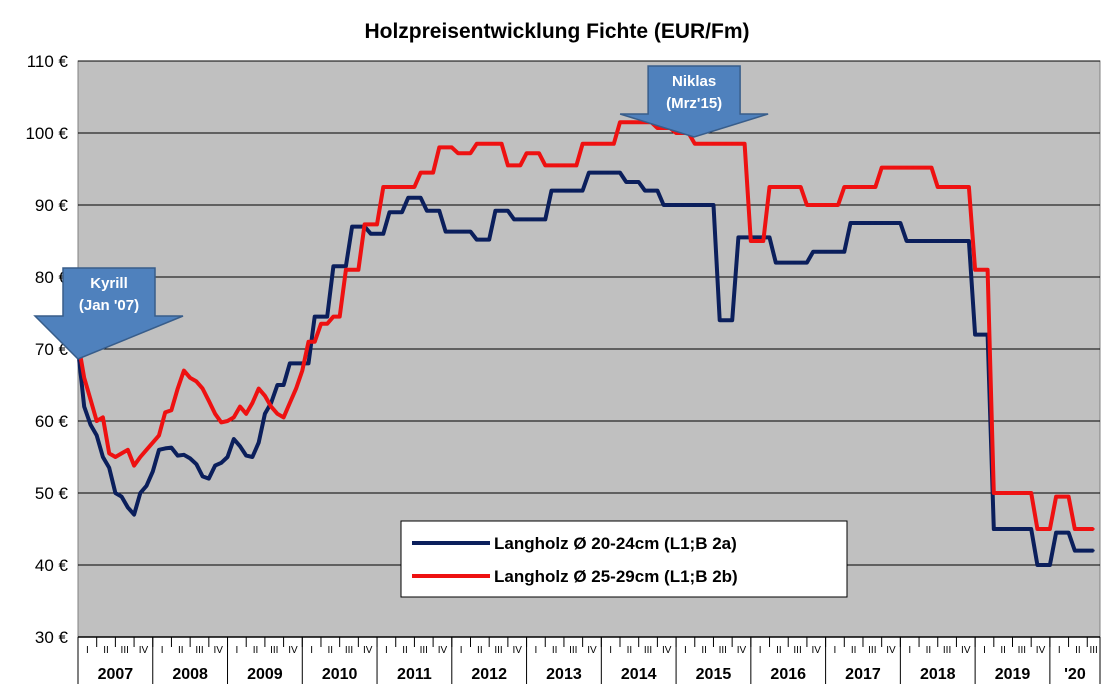 This screenshot has height=692, width=1113. Describe the element at coordinates (52, 565) in the screenshot. I see `y-tick-label: 40 €` at that location.